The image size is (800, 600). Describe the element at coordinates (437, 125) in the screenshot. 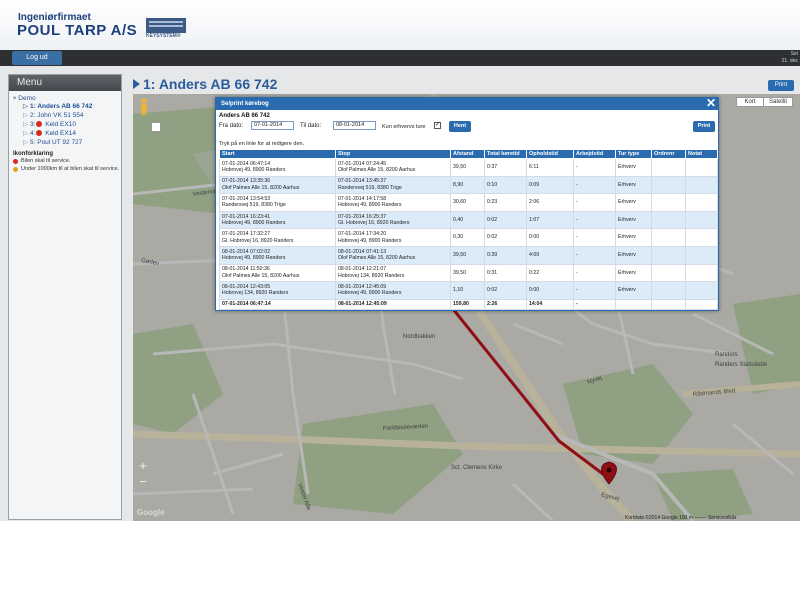

I see `only-business-checkbox: ✓` at that location.